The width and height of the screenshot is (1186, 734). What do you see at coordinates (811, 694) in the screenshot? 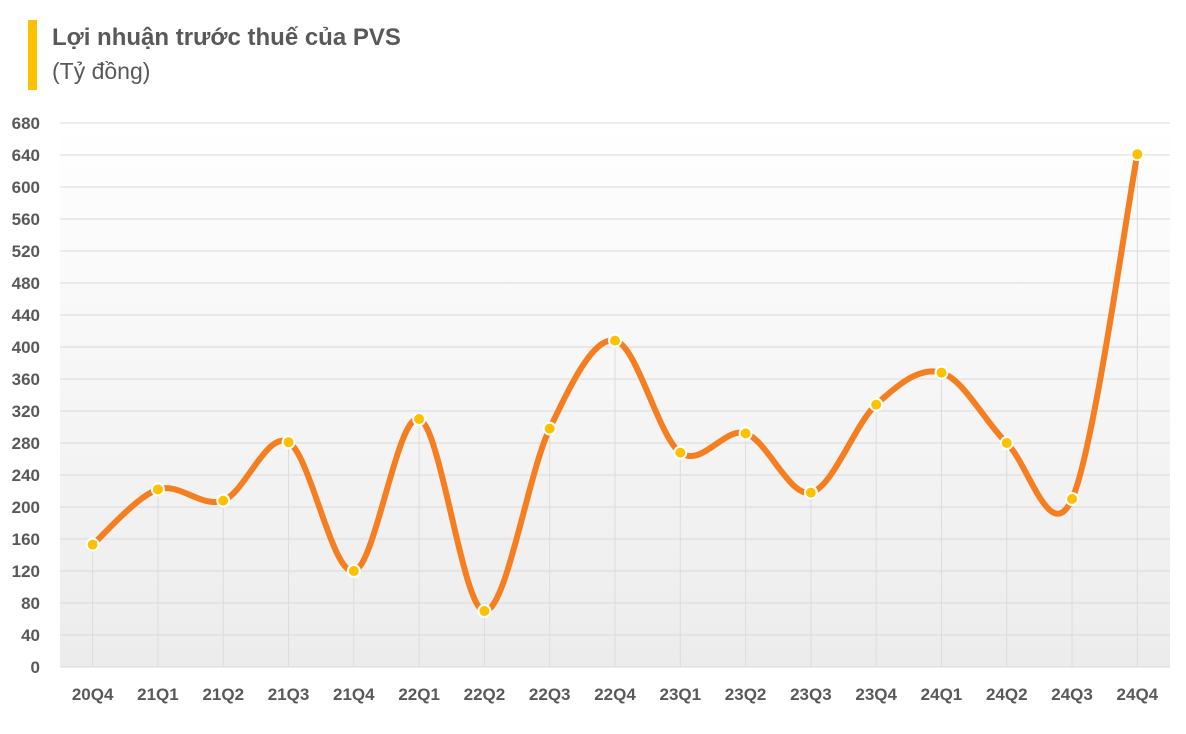
I see `x-tick-label: 23Q3` at bounding box center [811, 694].